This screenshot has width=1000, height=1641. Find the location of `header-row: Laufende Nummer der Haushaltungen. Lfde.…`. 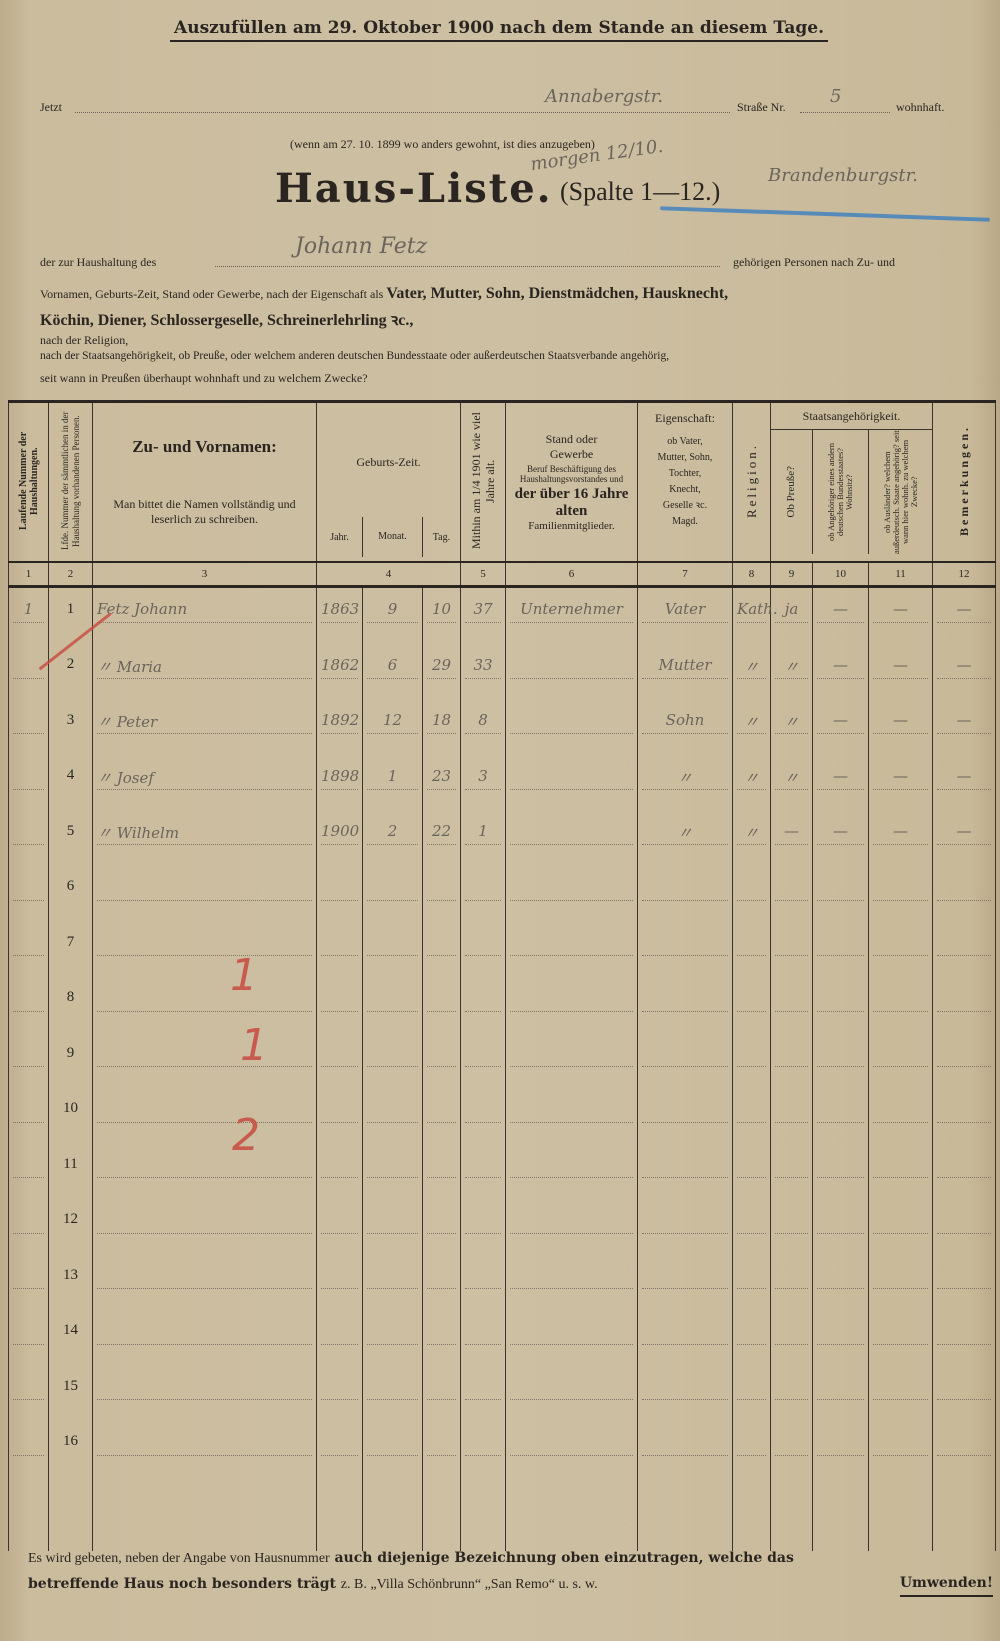

header-row: Laufende Nummer der Haushaltungen. Lfde.… is located at coordinates (502, 481).